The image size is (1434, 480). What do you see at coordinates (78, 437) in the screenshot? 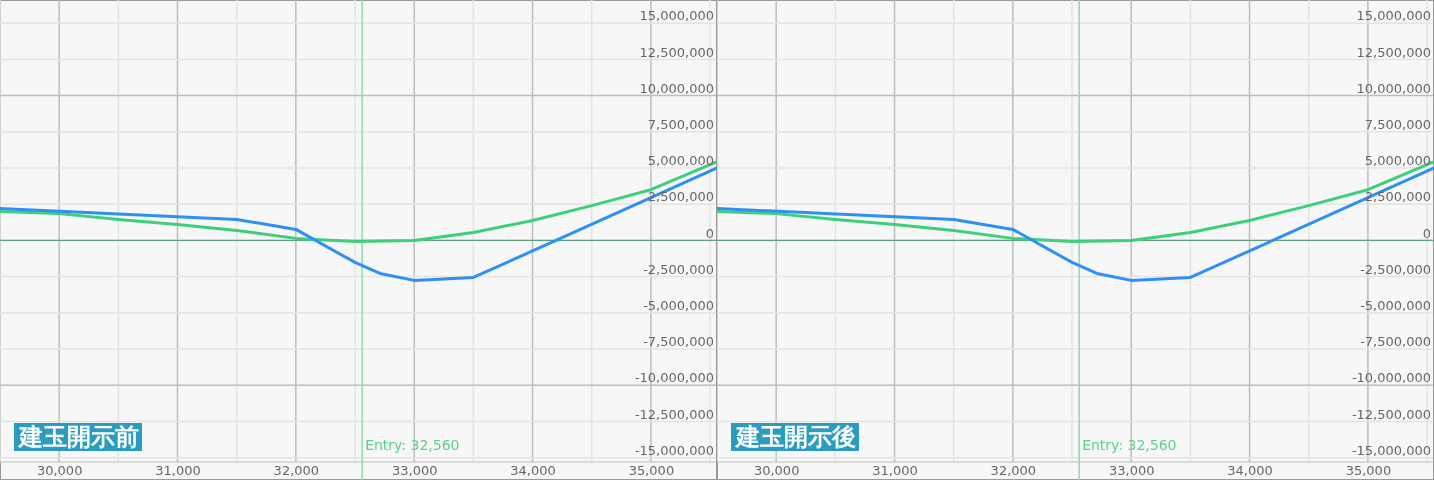
I see `text: 建玉開示前` at bounding box center [78, 437].